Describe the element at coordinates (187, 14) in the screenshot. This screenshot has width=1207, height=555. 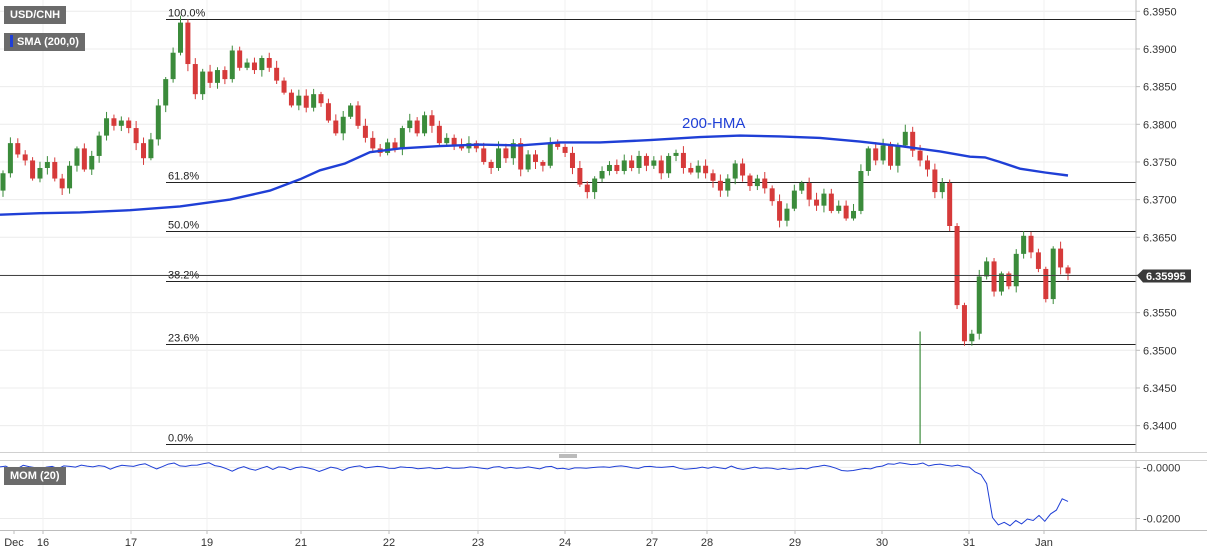
I see `fib-level-label: 100.0%` at that location.